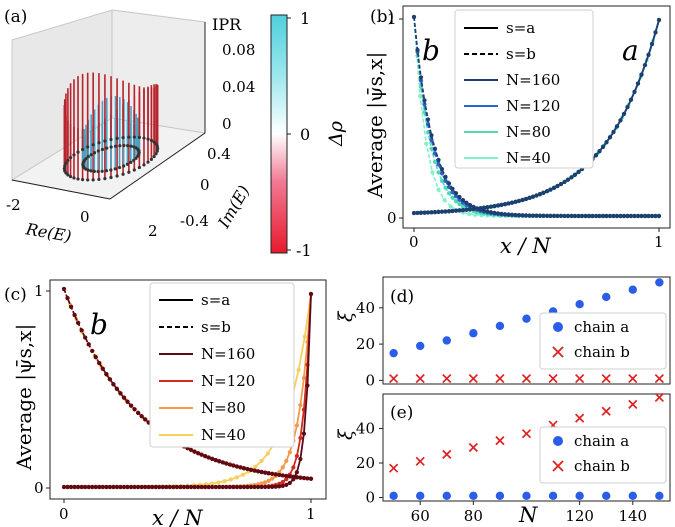 The width and height of the screenshot is (675, 527). Describe the element at coordinates (591, 339) in the screenshot. I see `legend-d-items: chain a chain b` at that location.